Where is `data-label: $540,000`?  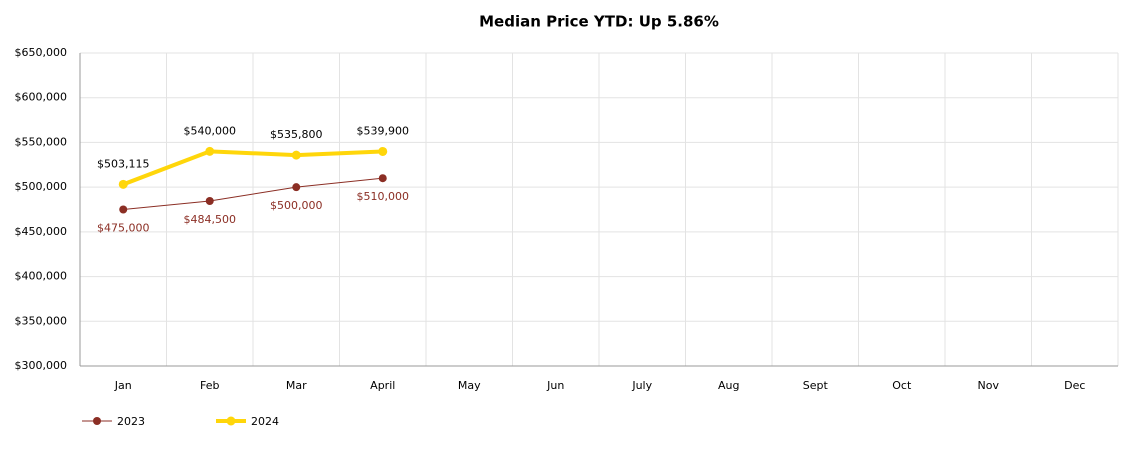 data-label: $540,000 is located at coordinates (210, 130).